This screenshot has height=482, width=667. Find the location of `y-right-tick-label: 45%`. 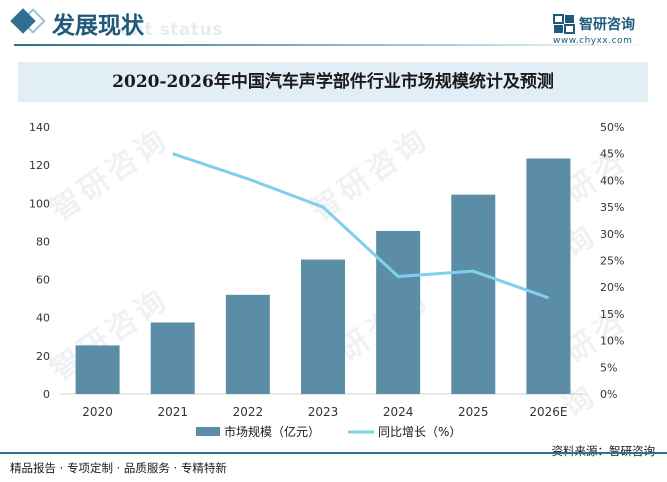

y-right-tick-label: 45% is located at coordinates (612, 154).